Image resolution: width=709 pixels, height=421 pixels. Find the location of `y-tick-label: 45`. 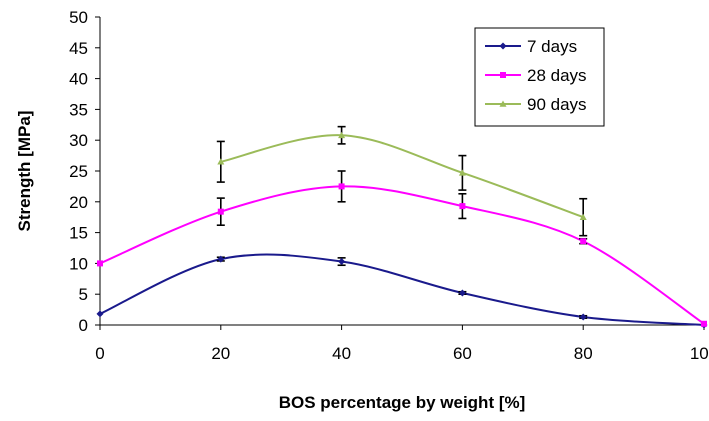

y-tick-label: 45 is located at coordinates (78, 48).